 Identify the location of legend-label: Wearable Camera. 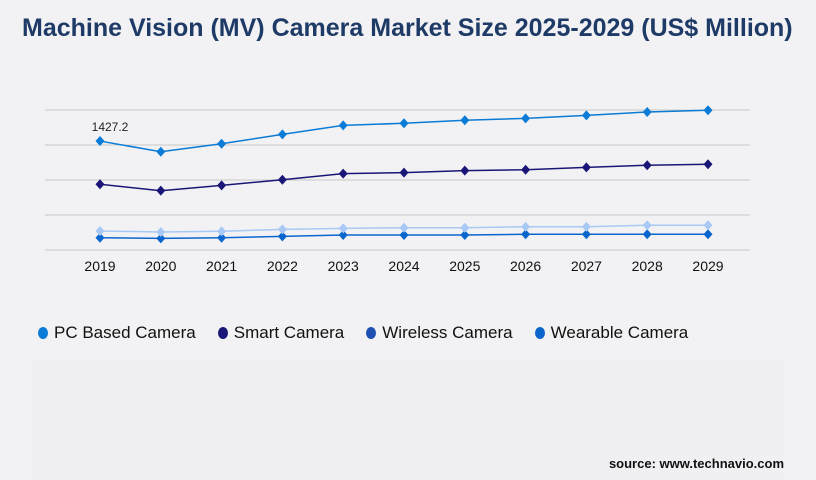
(619, 332).